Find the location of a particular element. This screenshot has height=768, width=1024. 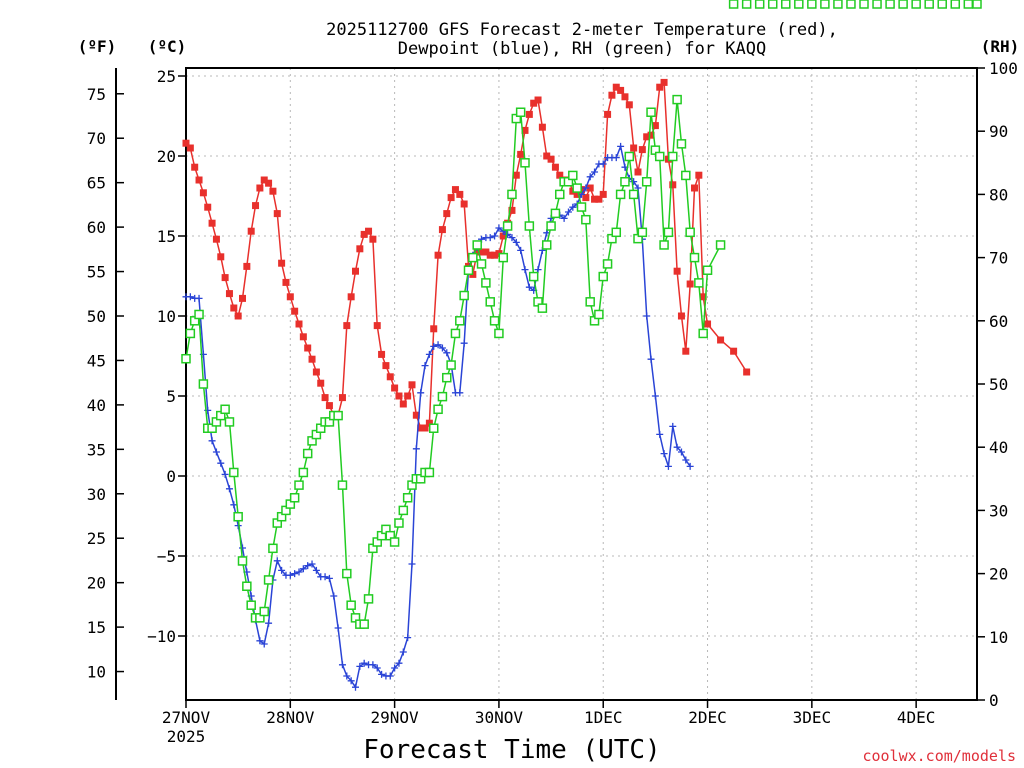

y-tick-label-f: 70 is located at coordinates (96, 138).